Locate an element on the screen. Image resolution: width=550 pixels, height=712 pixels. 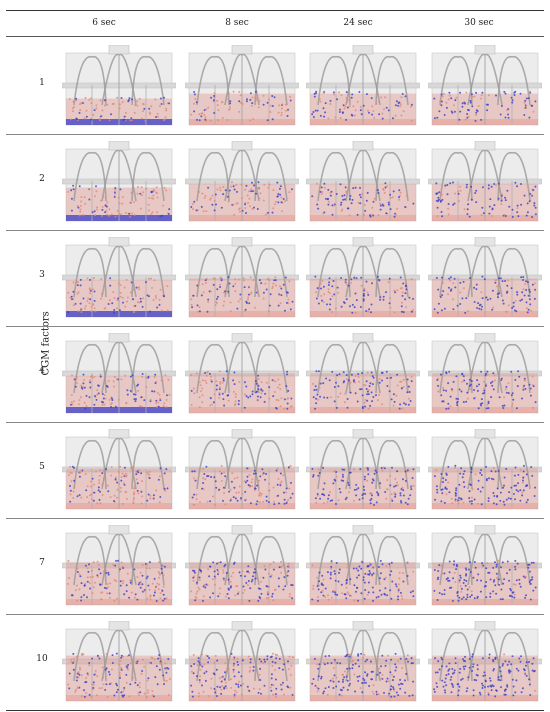
snapshot-row5-col3 is located at coordinates (363, 470).